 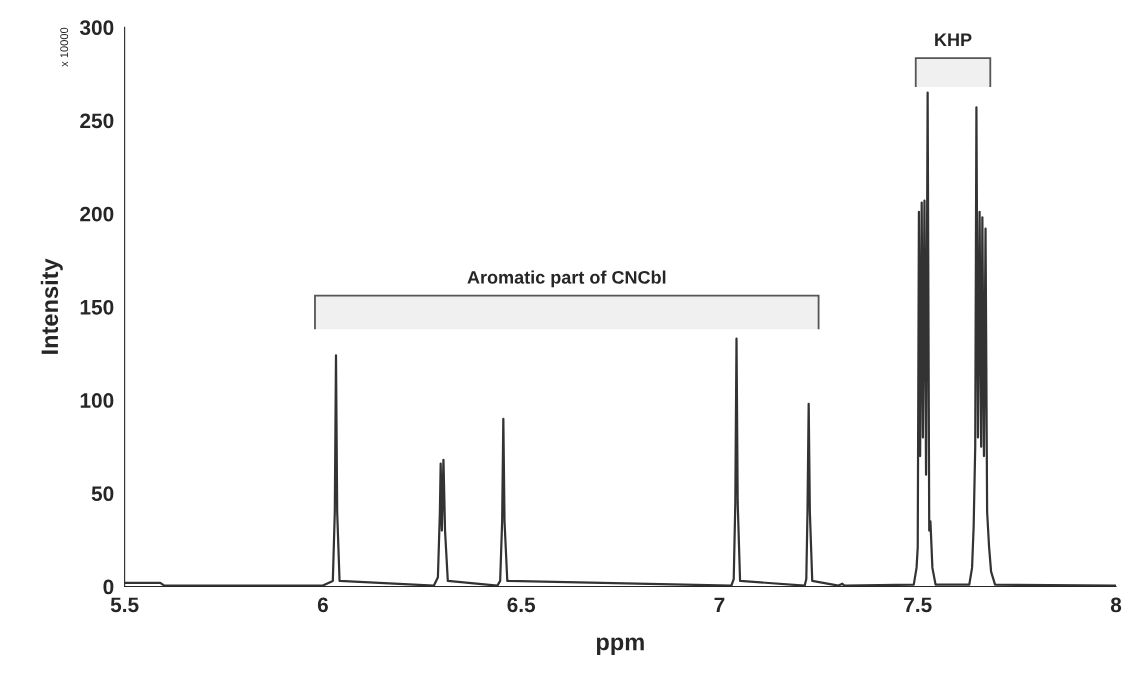 I want to click on y-tick-label: 0, so click(x=108, y=587).